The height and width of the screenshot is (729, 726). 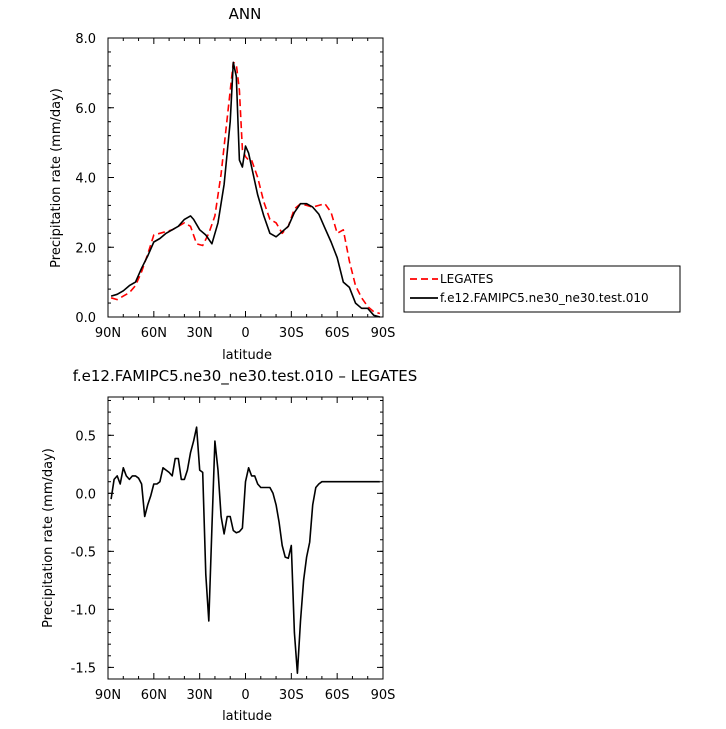 I want to click on plot-frame, so click(x=245, y=538).